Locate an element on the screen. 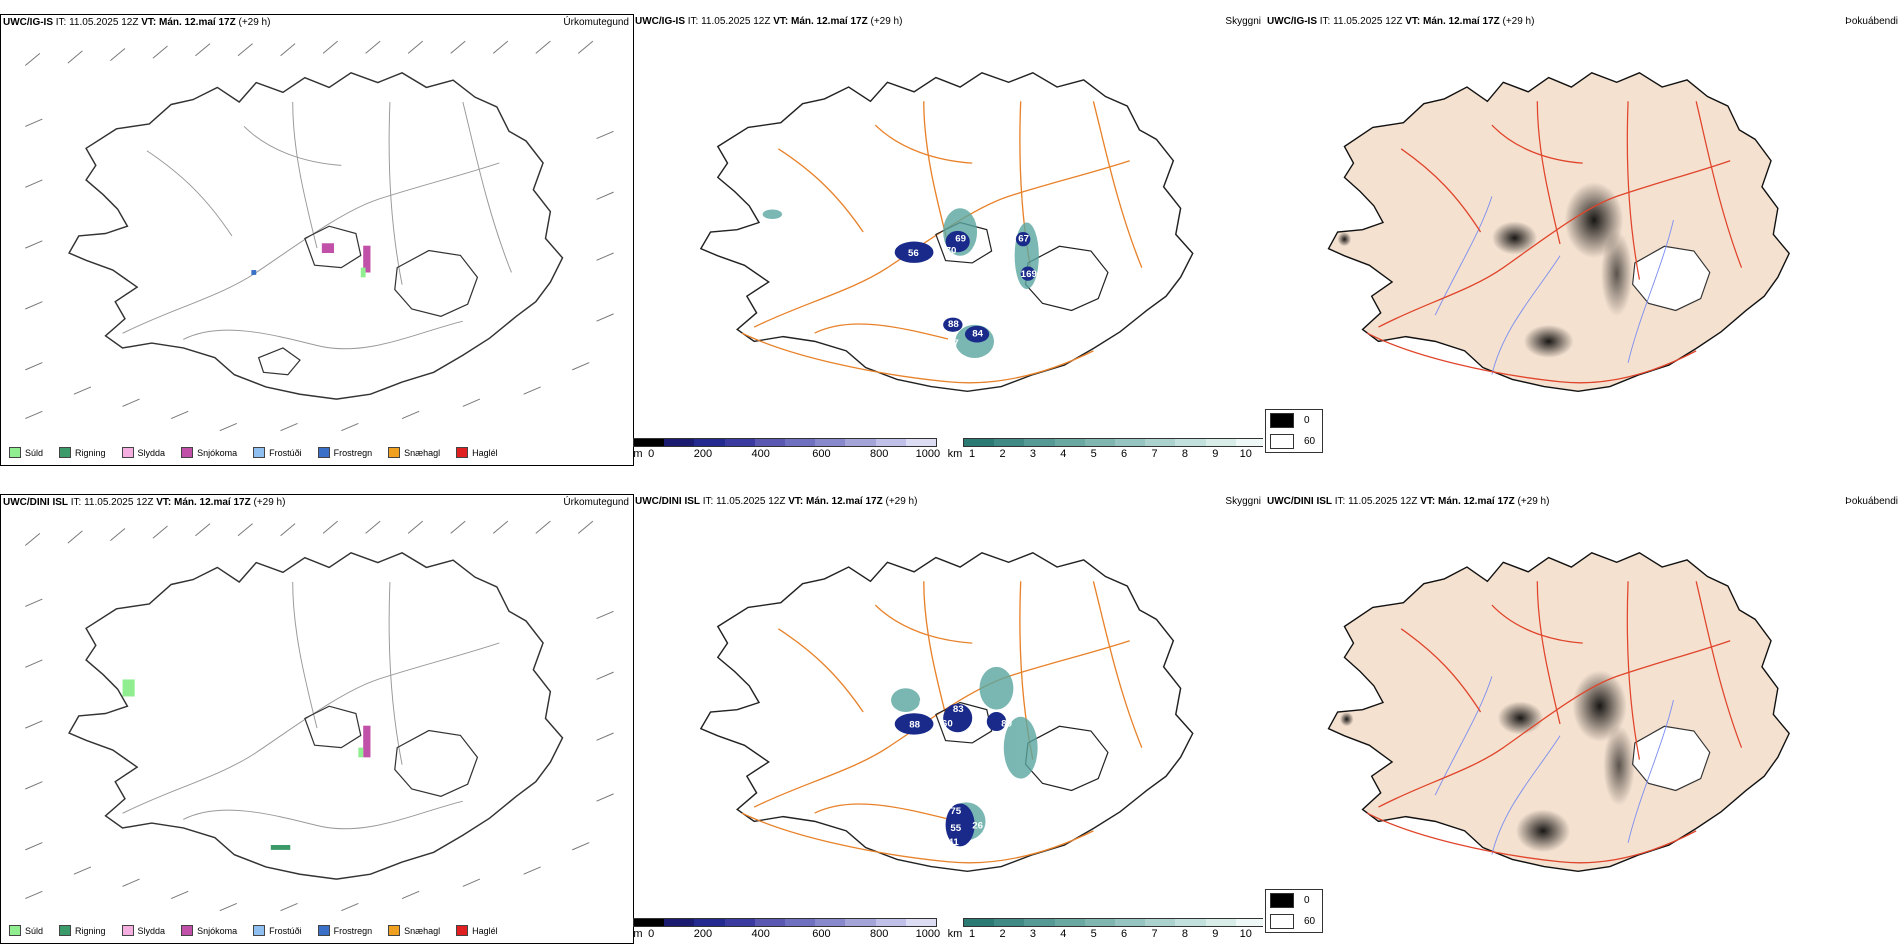 The height and width of the screenshot is (950, 1900). precip-cells is located at coordinates (311, 260).